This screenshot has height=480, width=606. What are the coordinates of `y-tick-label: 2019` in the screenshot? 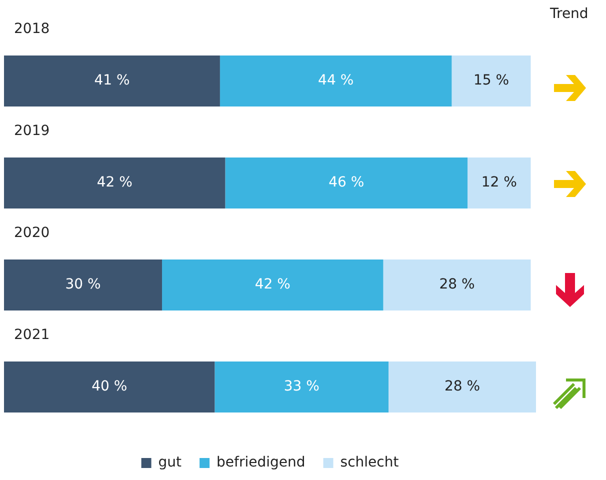 It's located at (32, 131).